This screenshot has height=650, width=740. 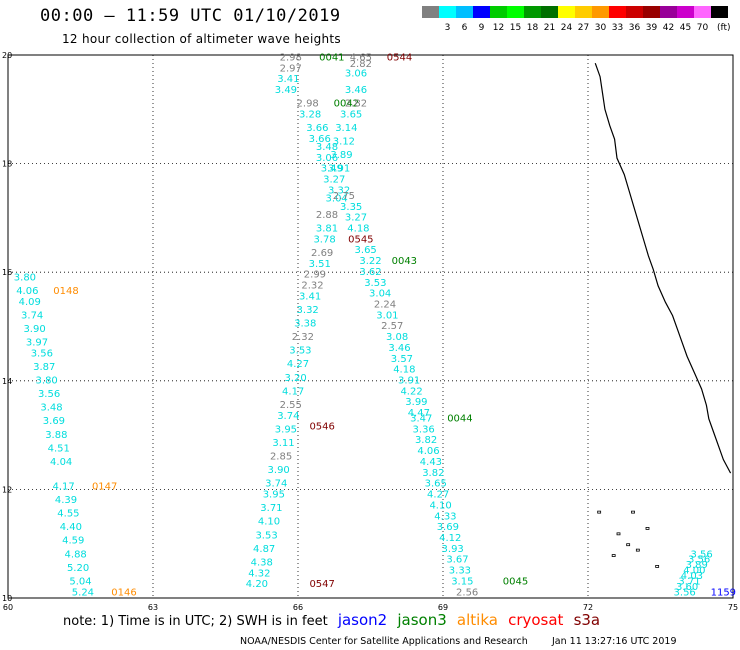 I want to click on legend-s3a: s3a, so click(x=587, y=620).